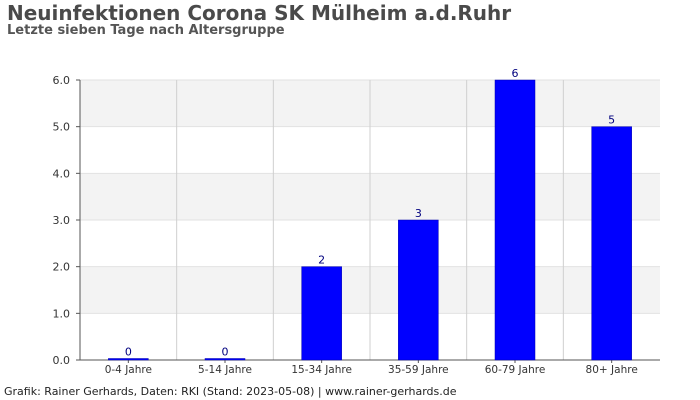 The width and height of the screenshot is (700, 400). I want to click on bar-value-label: 5, so click(611, 120).